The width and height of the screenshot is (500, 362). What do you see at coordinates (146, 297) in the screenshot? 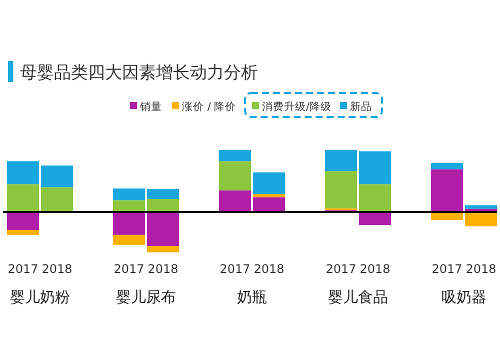
I see `text: 婴儿尿布` at bounding box center [146, 297].